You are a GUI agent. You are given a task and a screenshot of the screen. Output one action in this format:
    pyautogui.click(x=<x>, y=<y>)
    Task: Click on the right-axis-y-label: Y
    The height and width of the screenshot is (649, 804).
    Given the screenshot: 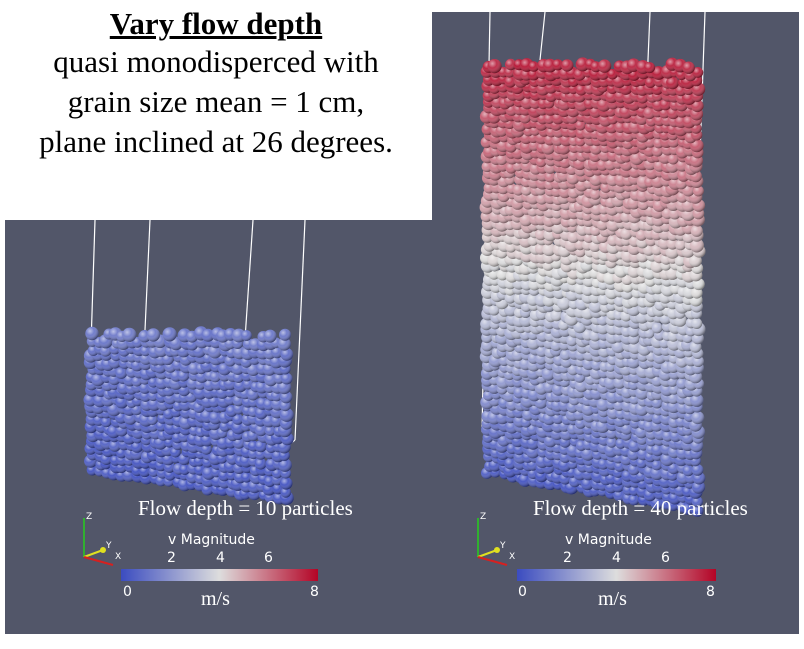 What is the action you would take?
    pyautogui.click(x=503, y=546)
    